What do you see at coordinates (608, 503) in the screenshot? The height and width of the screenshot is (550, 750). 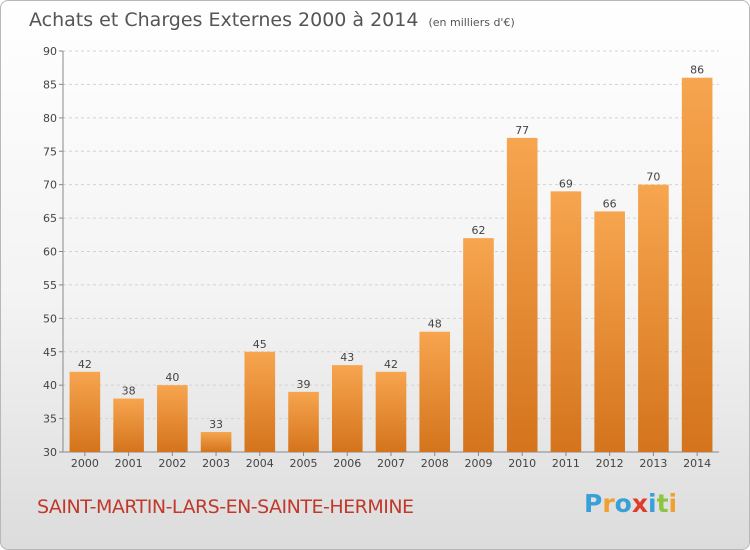 I see `logo-letter: r` at bounding box center [608, 503].